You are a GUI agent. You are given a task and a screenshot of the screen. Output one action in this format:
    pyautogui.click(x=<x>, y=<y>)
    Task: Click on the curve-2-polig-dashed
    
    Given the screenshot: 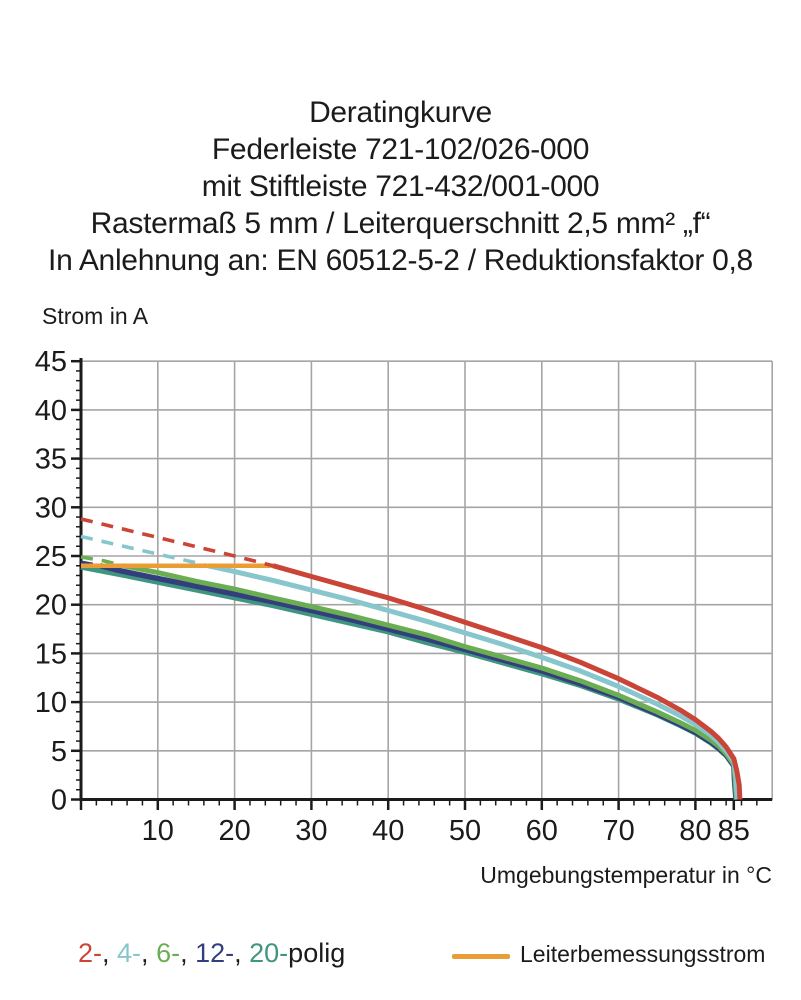 What is the action you would take?
    pyautogui.click(x=177, y=542)
    